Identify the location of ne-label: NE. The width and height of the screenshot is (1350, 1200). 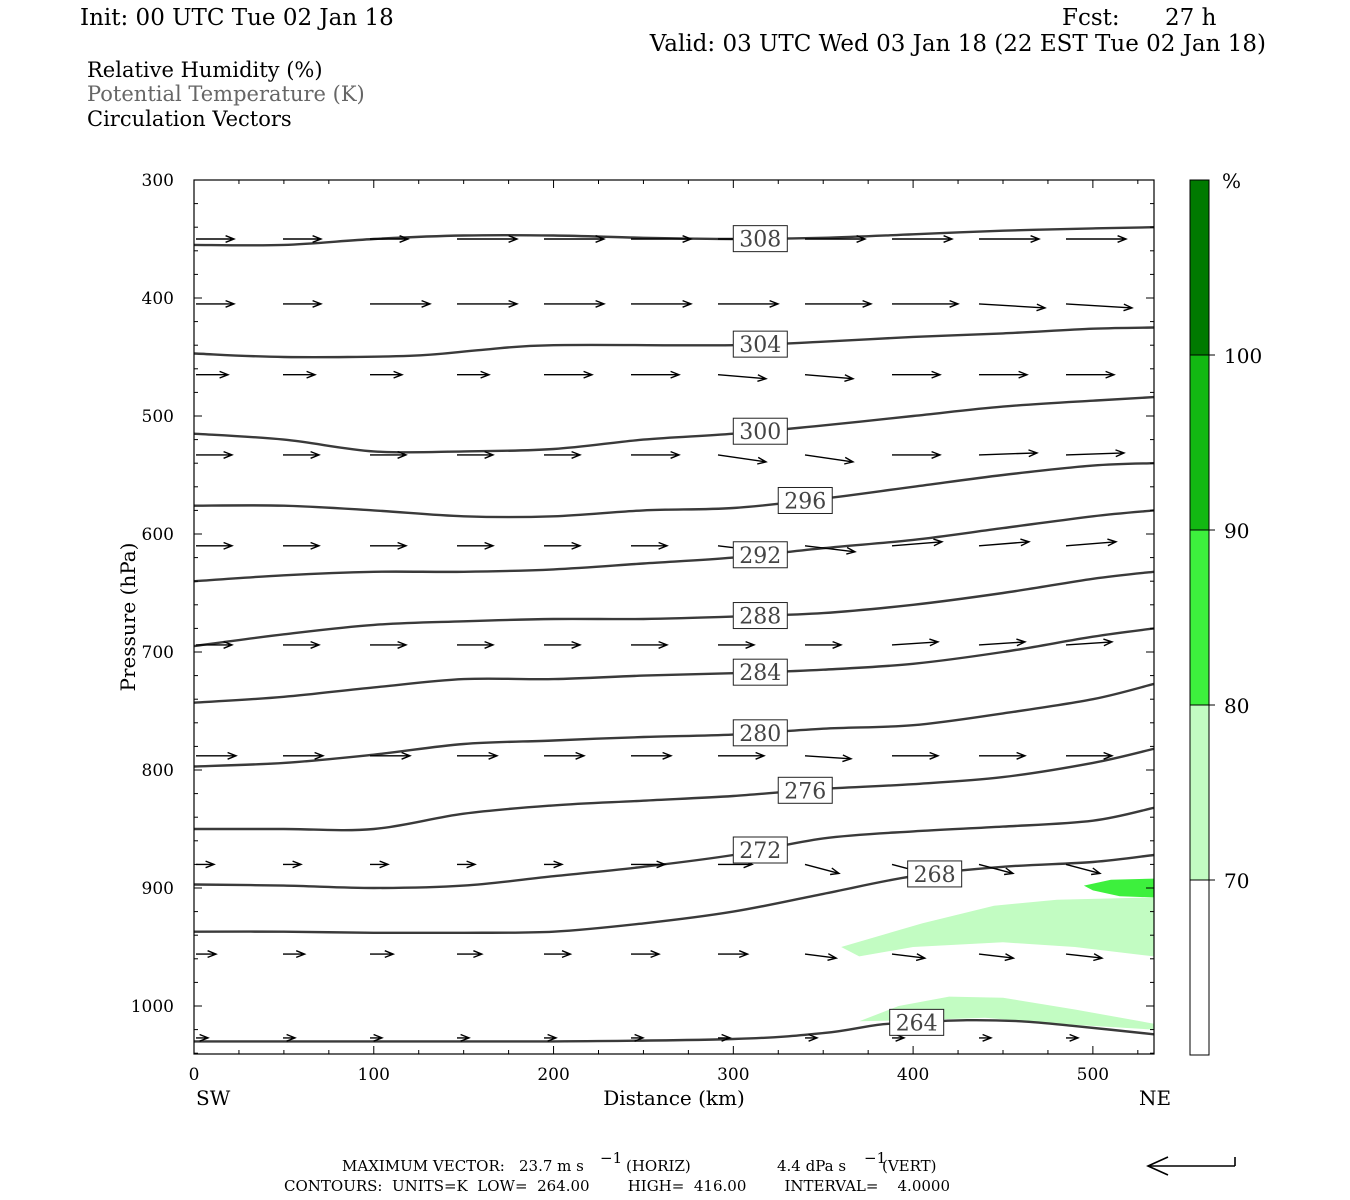
(1155, 1098).